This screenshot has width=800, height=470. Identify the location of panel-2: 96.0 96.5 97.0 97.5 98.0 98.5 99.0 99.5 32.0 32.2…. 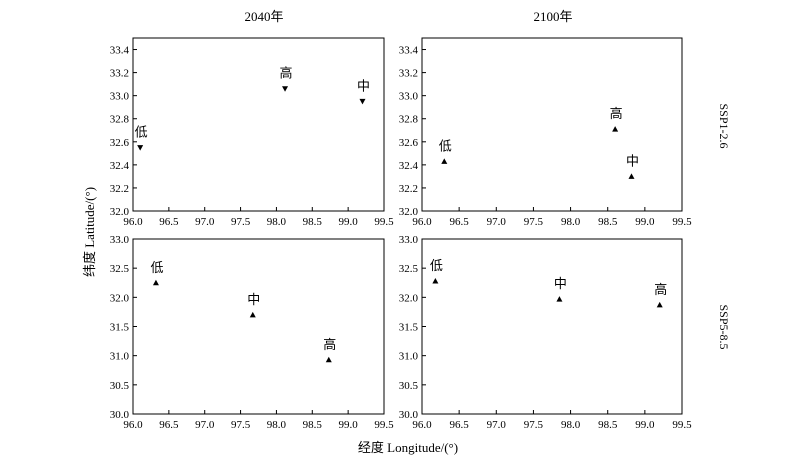
(545, 132).